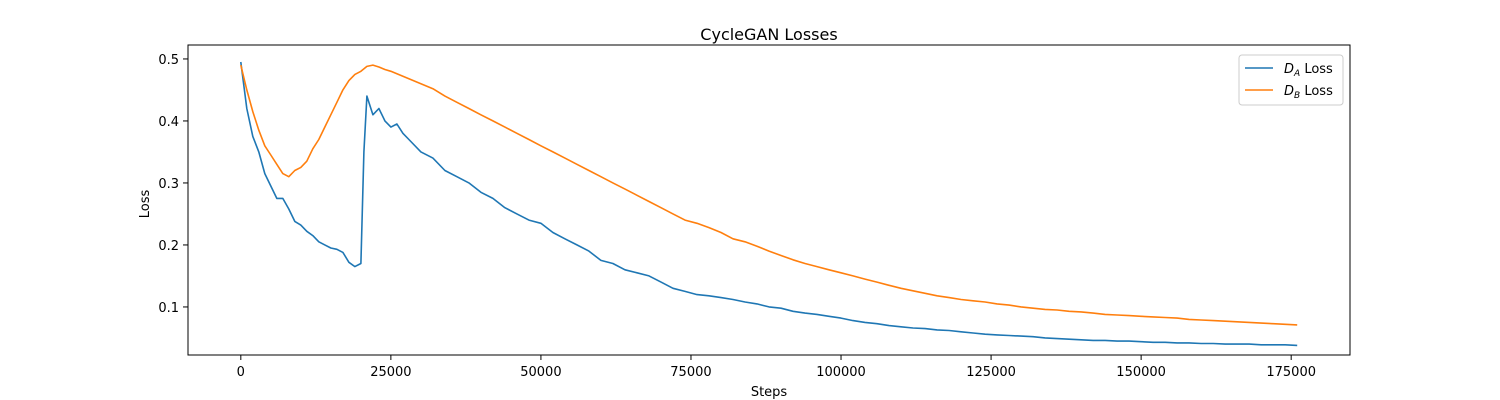 The width and height of the screenshot is (1500, 400). What do you see at coordinates (168, 122) in the screenshot?
I see `y-tick-label: 0.4` at bounding box center [168, 122].